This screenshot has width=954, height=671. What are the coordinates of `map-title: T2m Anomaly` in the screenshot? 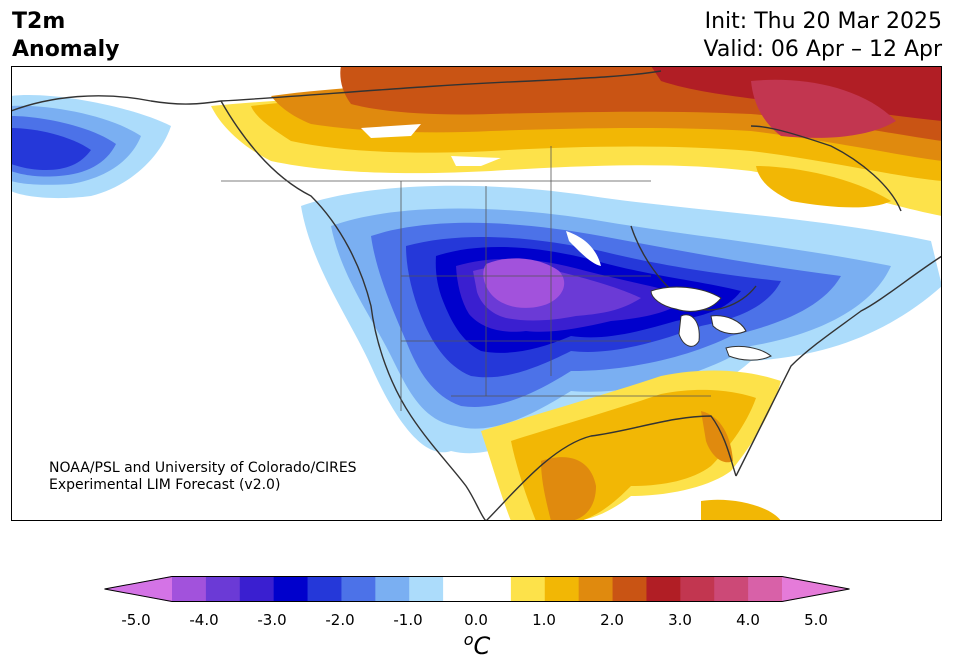 It's located at (65, 36).